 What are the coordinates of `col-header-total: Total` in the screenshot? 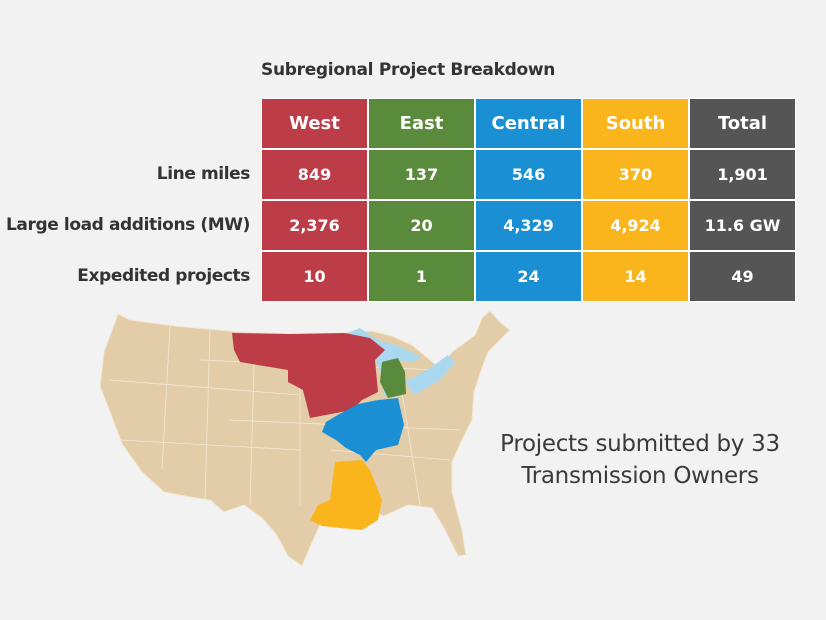 It's located at (742, 123).